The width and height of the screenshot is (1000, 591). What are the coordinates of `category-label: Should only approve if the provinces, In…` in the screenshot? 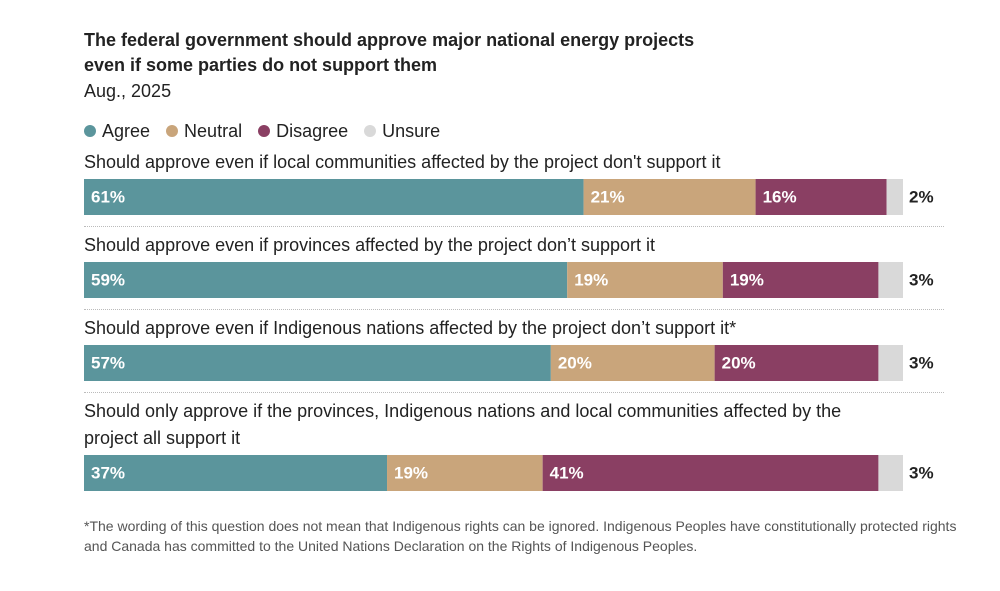 It's located at (463, 424).